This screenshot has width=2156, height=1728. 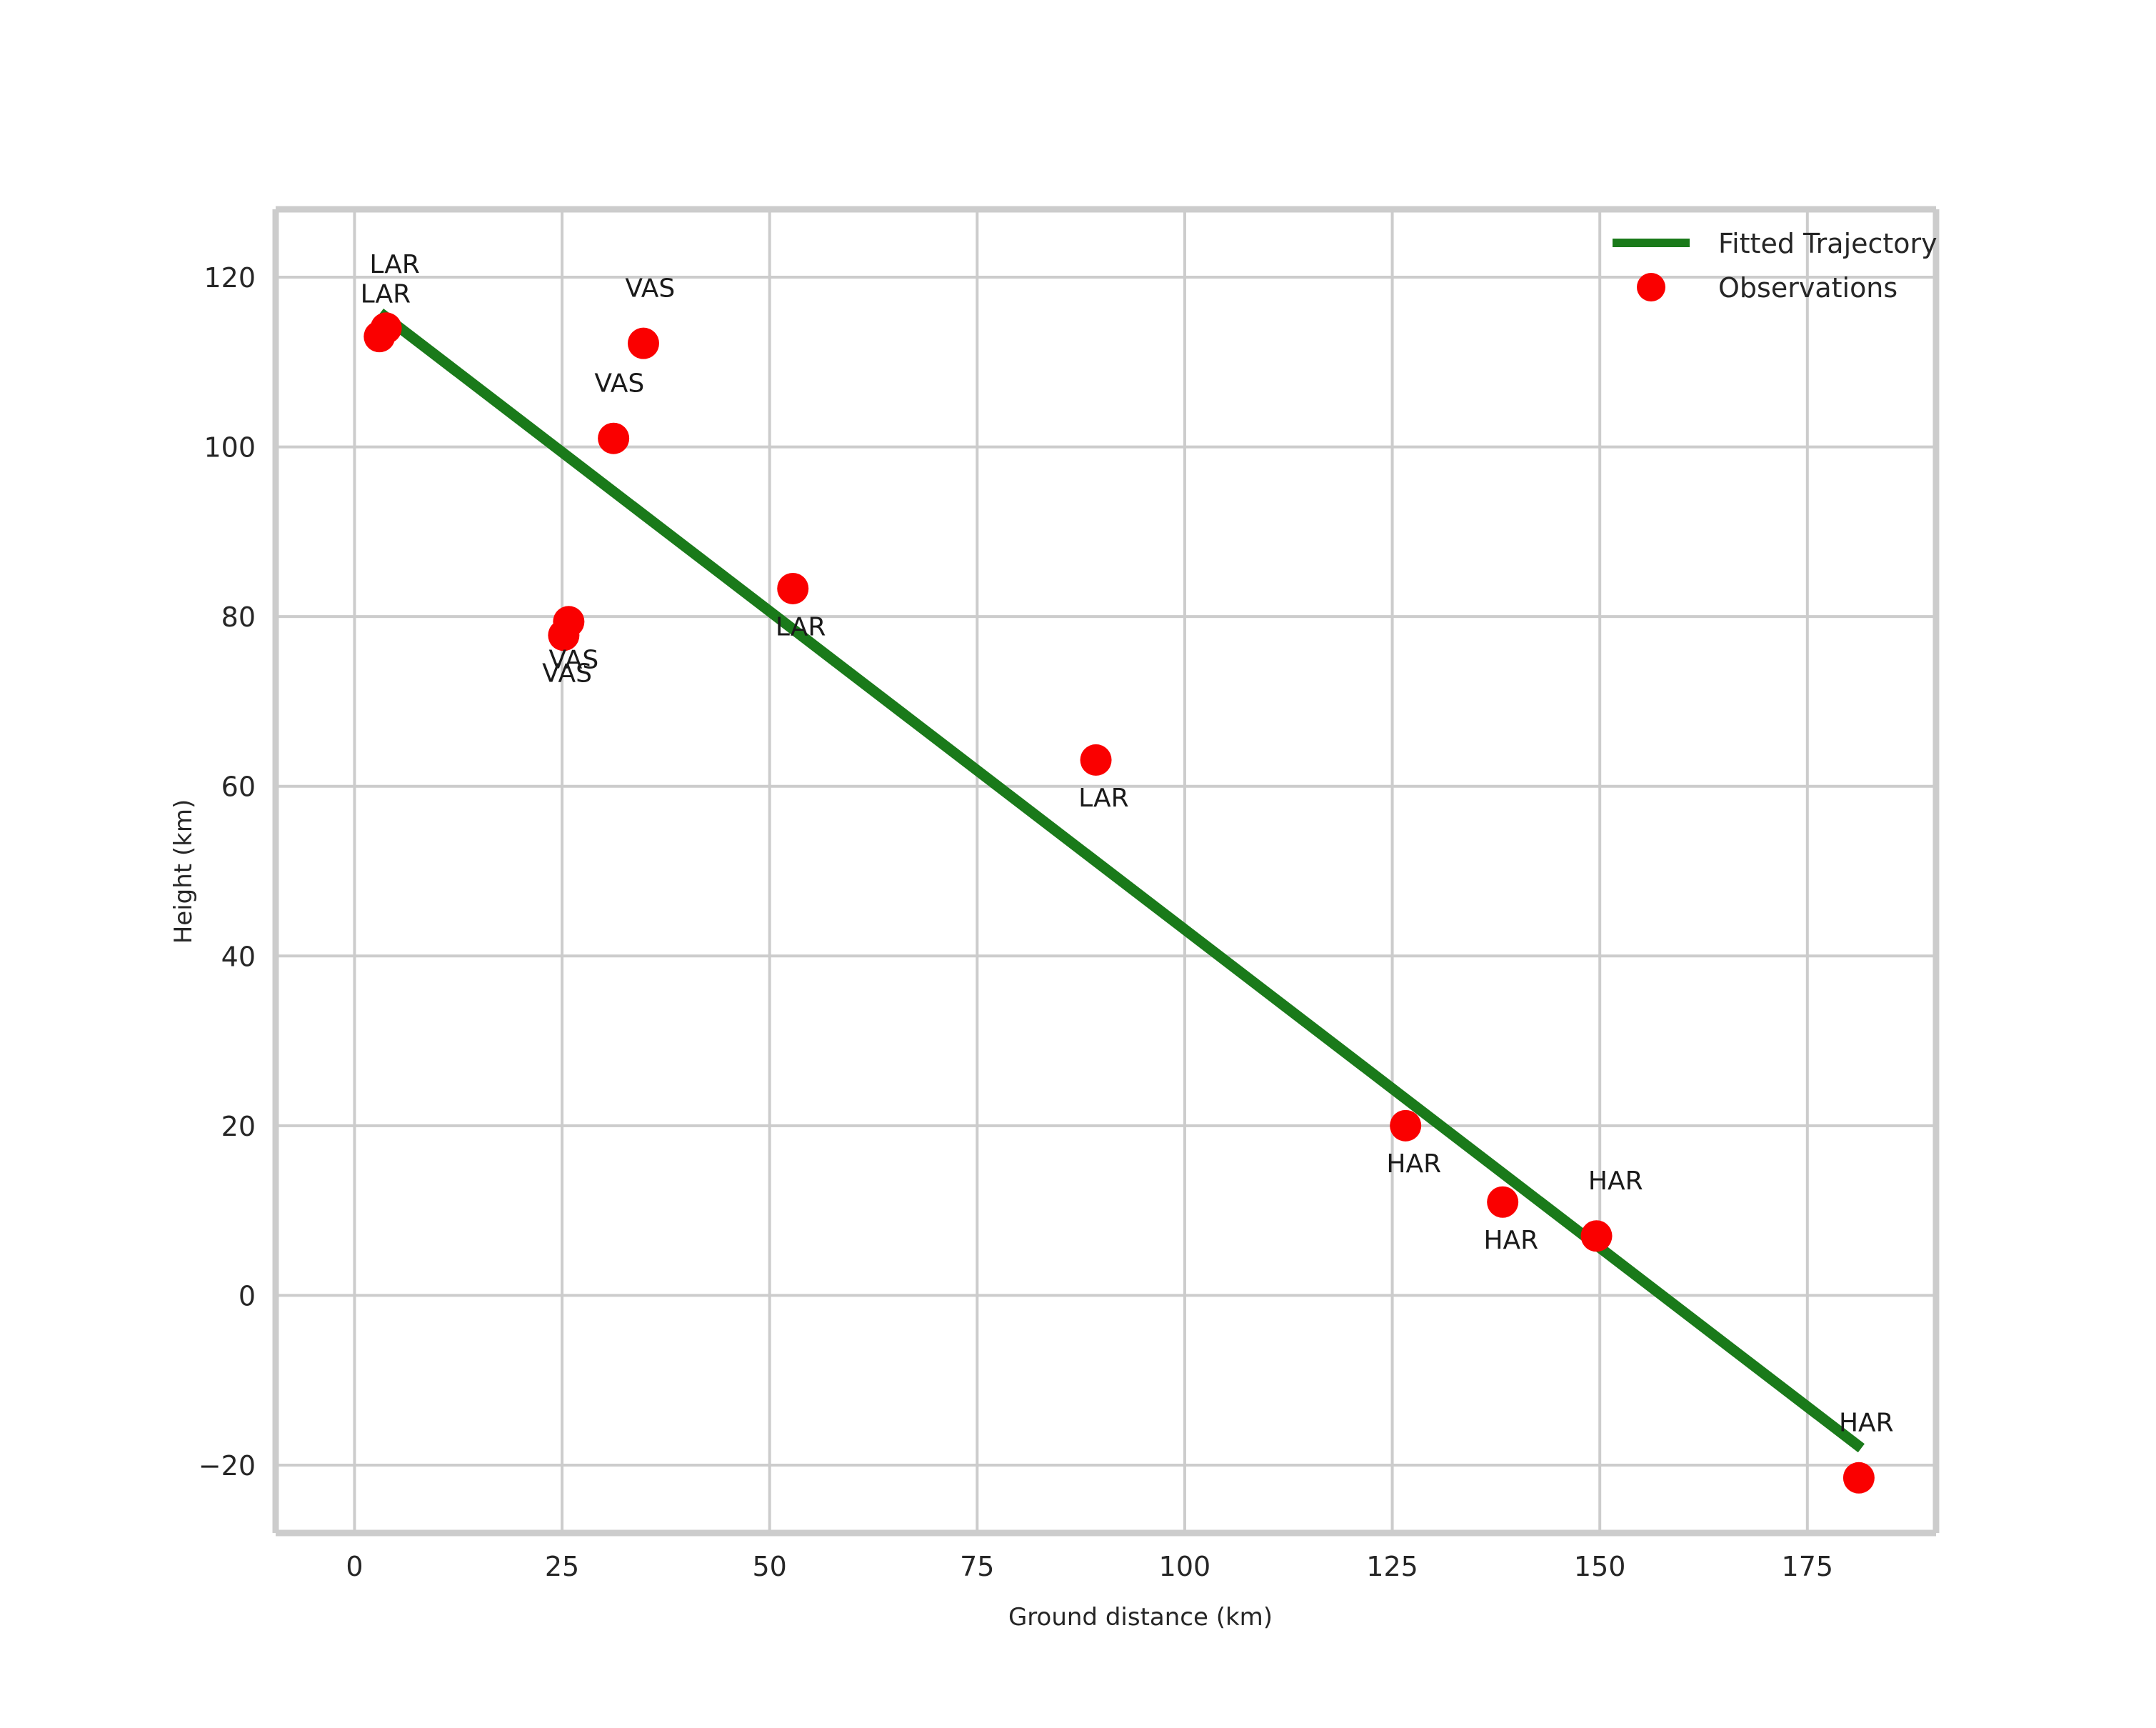 What do you see at coordinates (1775, 266) in the screenshot?
I see `legend: Fitted Trajectory Observations` at bounding box center [1775, 266].